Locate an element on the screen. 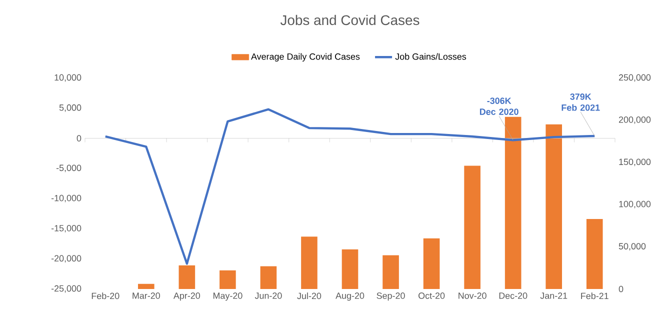  legend-label: Average Daily Covid Cases is located at coordinates (305, 57).